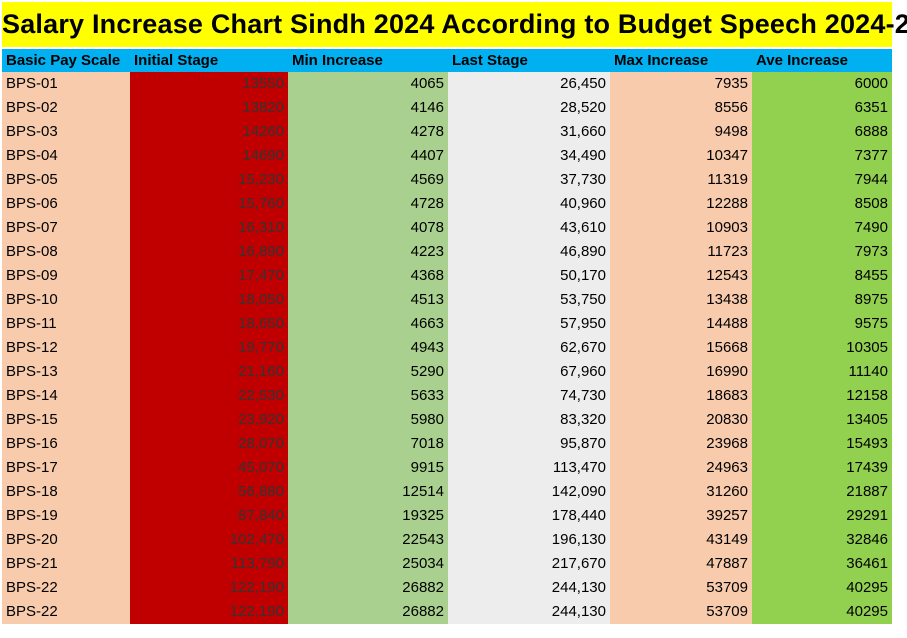 The width and height of the screenshot is (907, 638). What do you see at coordinates (822, 60) in the screenshot?
I see `column-header-ave-increase: Ave Increase` at bounding box center [822, 60].